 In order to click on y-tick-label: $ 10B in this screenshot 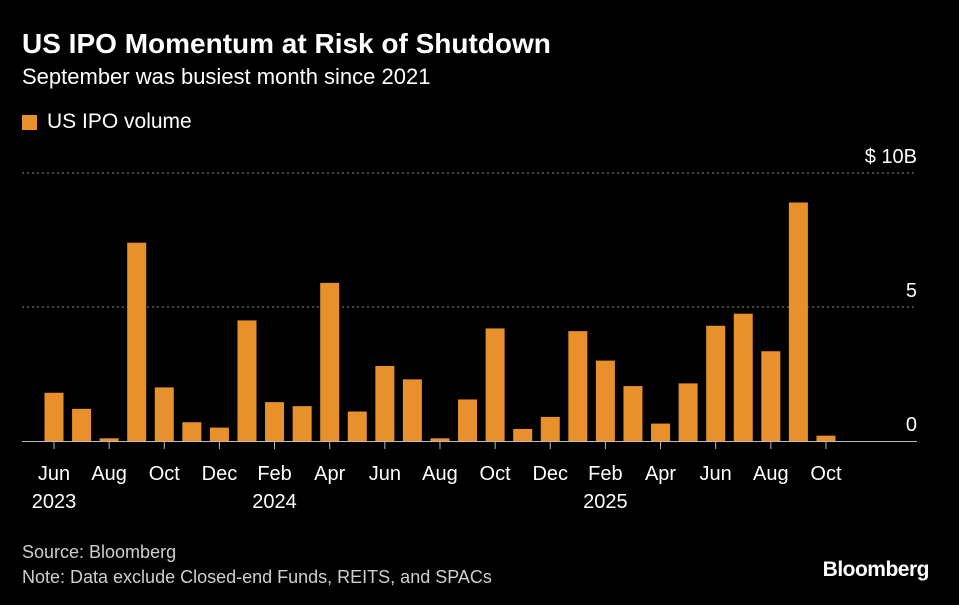, I will do `click(891, 157)`.